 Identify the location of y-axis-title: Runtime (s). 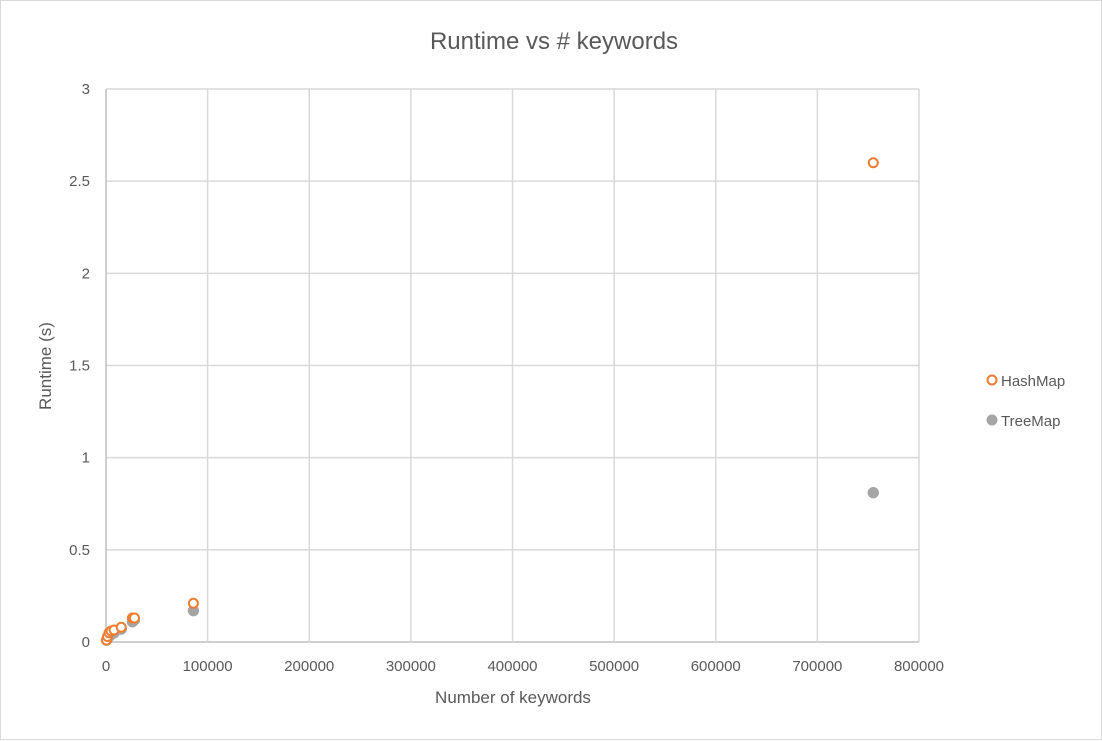
(45, 366).